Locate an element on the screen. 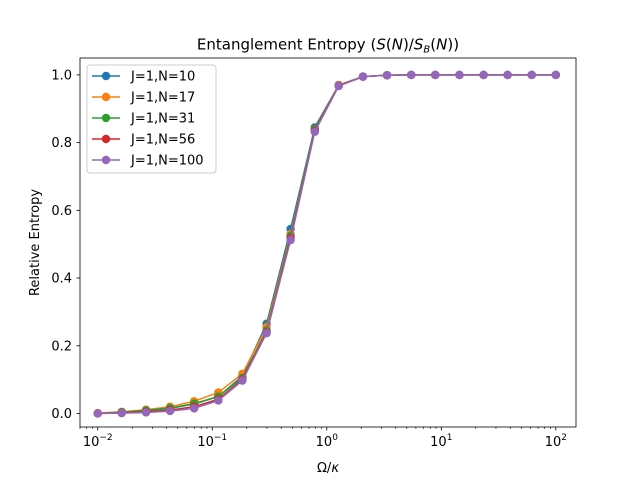 The height and width of the screenshot is (480, 640). legend-label: J=1,N=56 is located at coordinates (162, 140).